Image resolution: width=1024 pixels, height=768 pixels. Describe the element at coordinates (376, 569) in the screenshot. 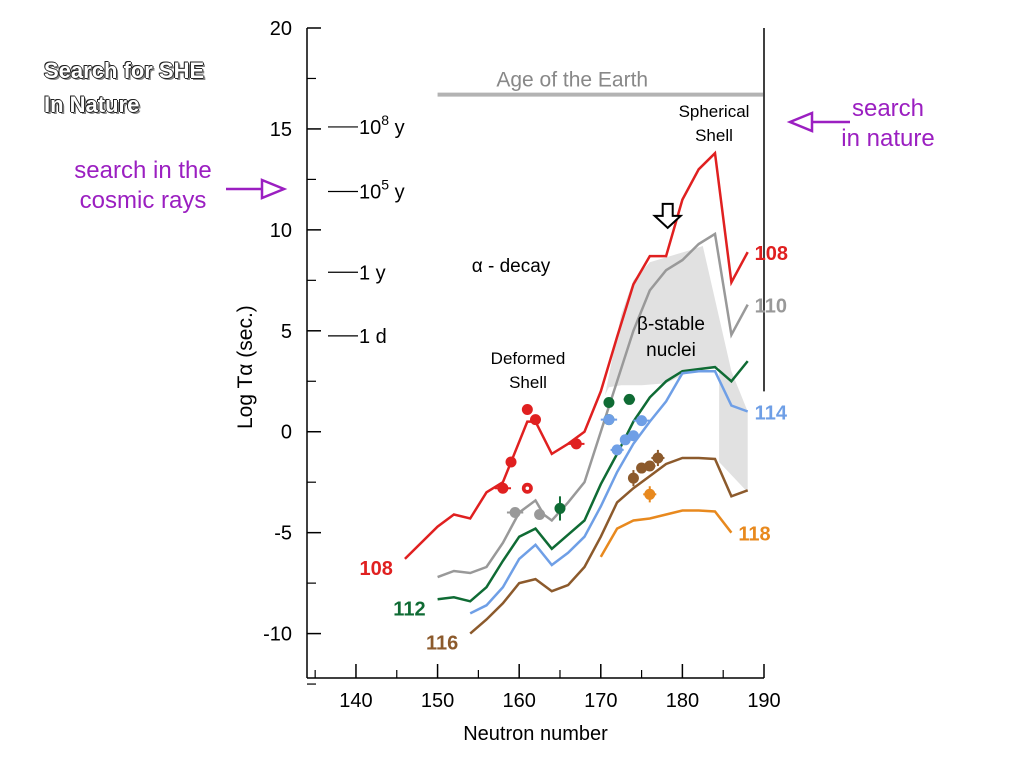

I see `series-label-left: 108` at that location.